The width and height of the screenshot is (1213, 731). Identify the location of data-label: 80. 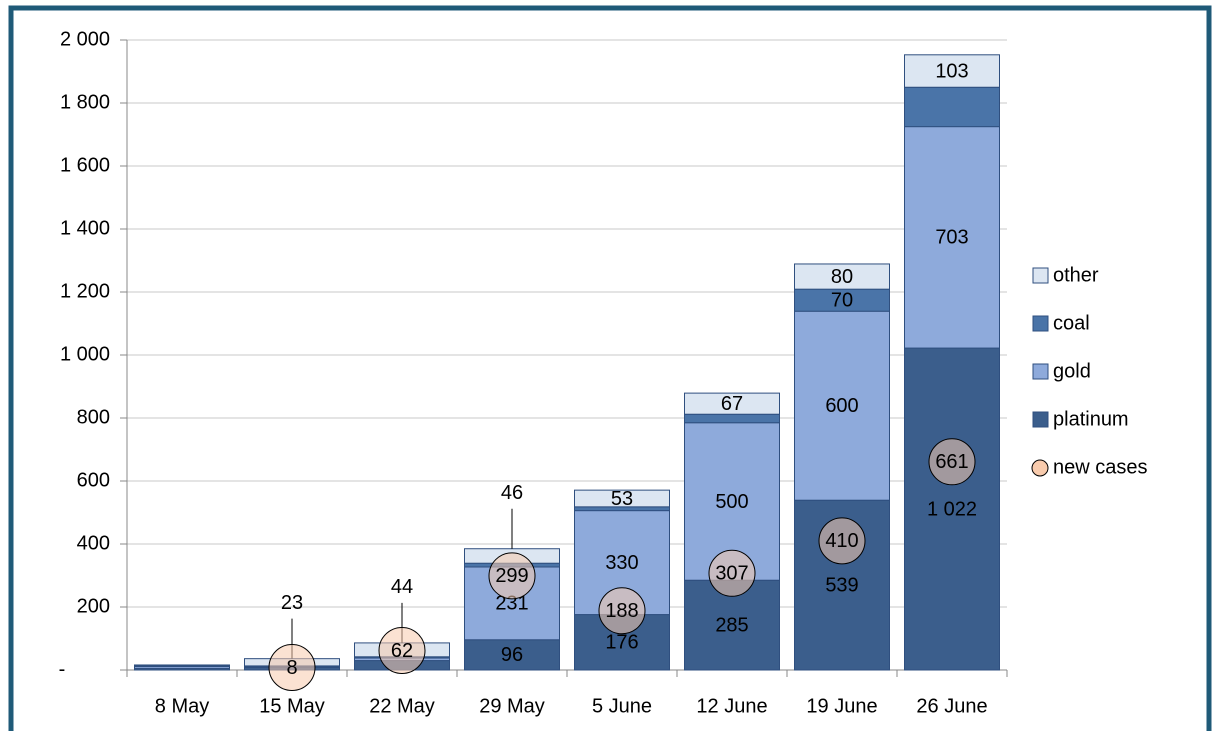
(842, 277).